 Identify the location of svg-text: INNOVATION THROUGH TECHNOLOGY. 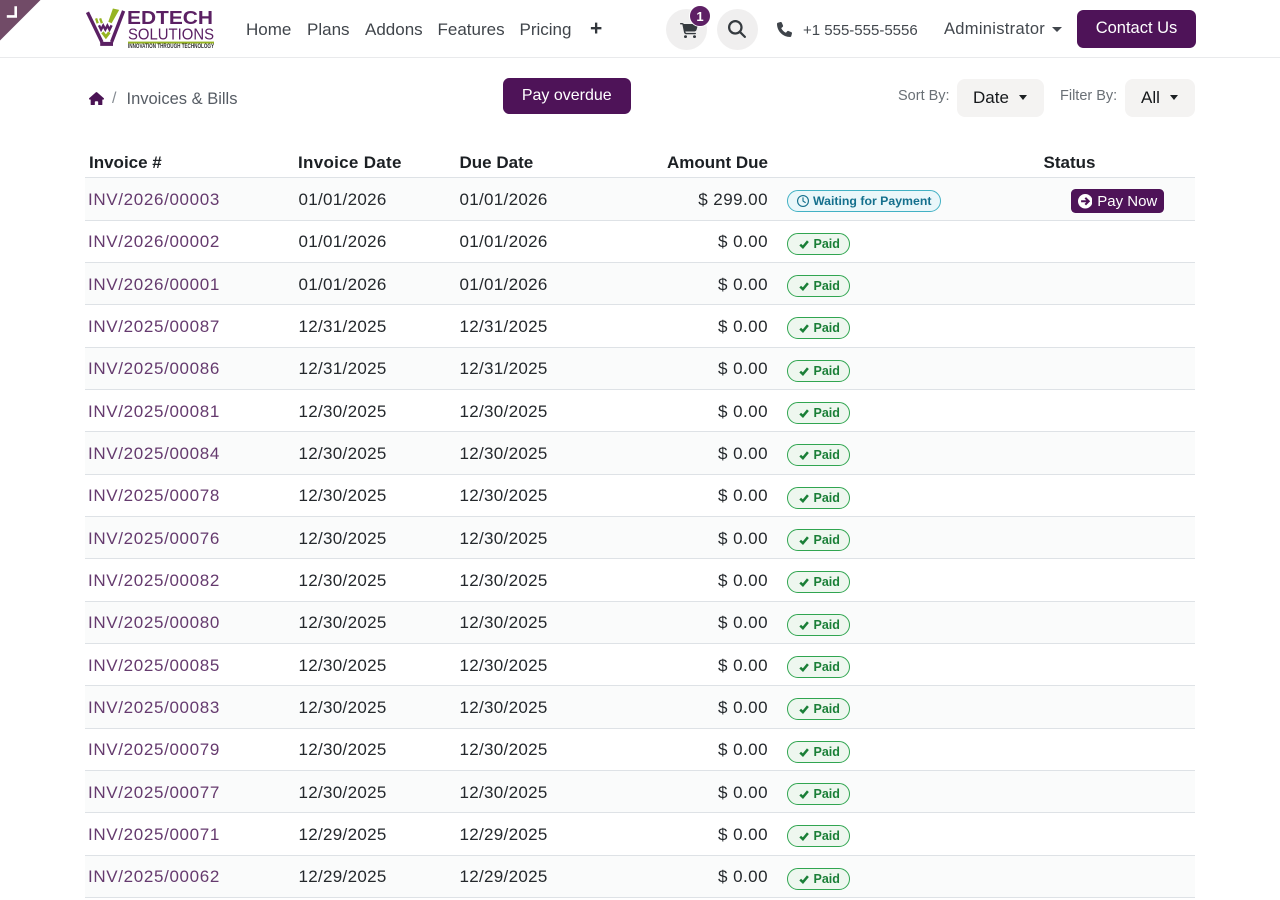
(171, 47).